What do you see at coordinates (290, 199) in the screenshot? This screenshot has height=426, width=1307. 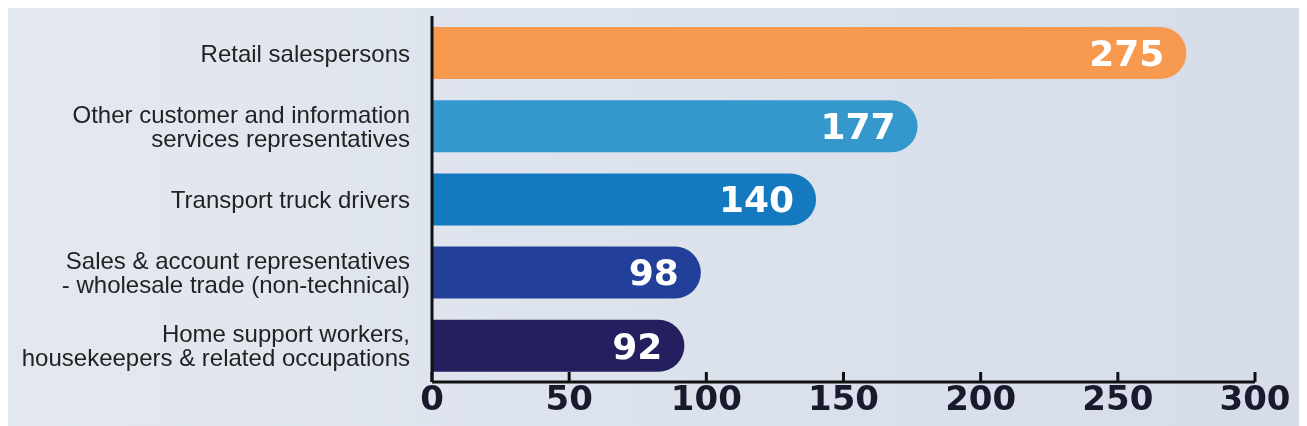 I see `y-tick-label: Transport truck drivers` at bounding box center [290, 199].